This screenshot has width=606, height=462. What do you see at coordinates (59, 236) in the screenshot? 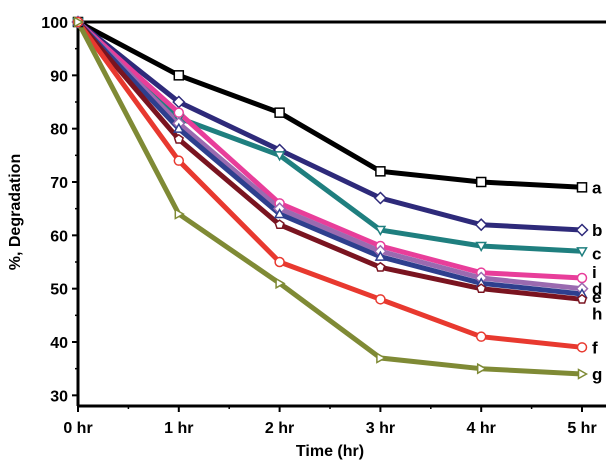
I see `y-tick-label: 60` at bounding box center [59, 236].